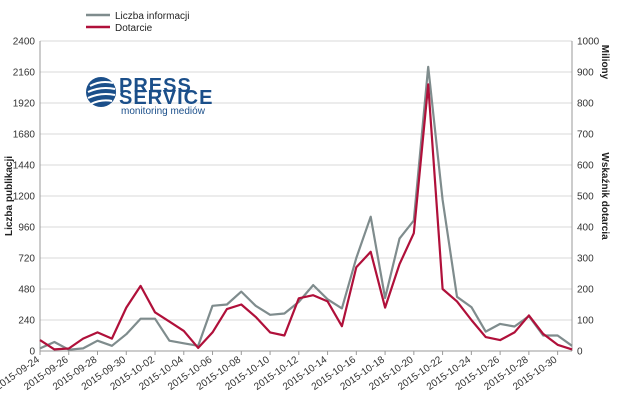 The image size is (625, 400). Describe the element at coordinates (166, 98) in the screenshot. I see `logo-text-service: SERVICE` at that location.